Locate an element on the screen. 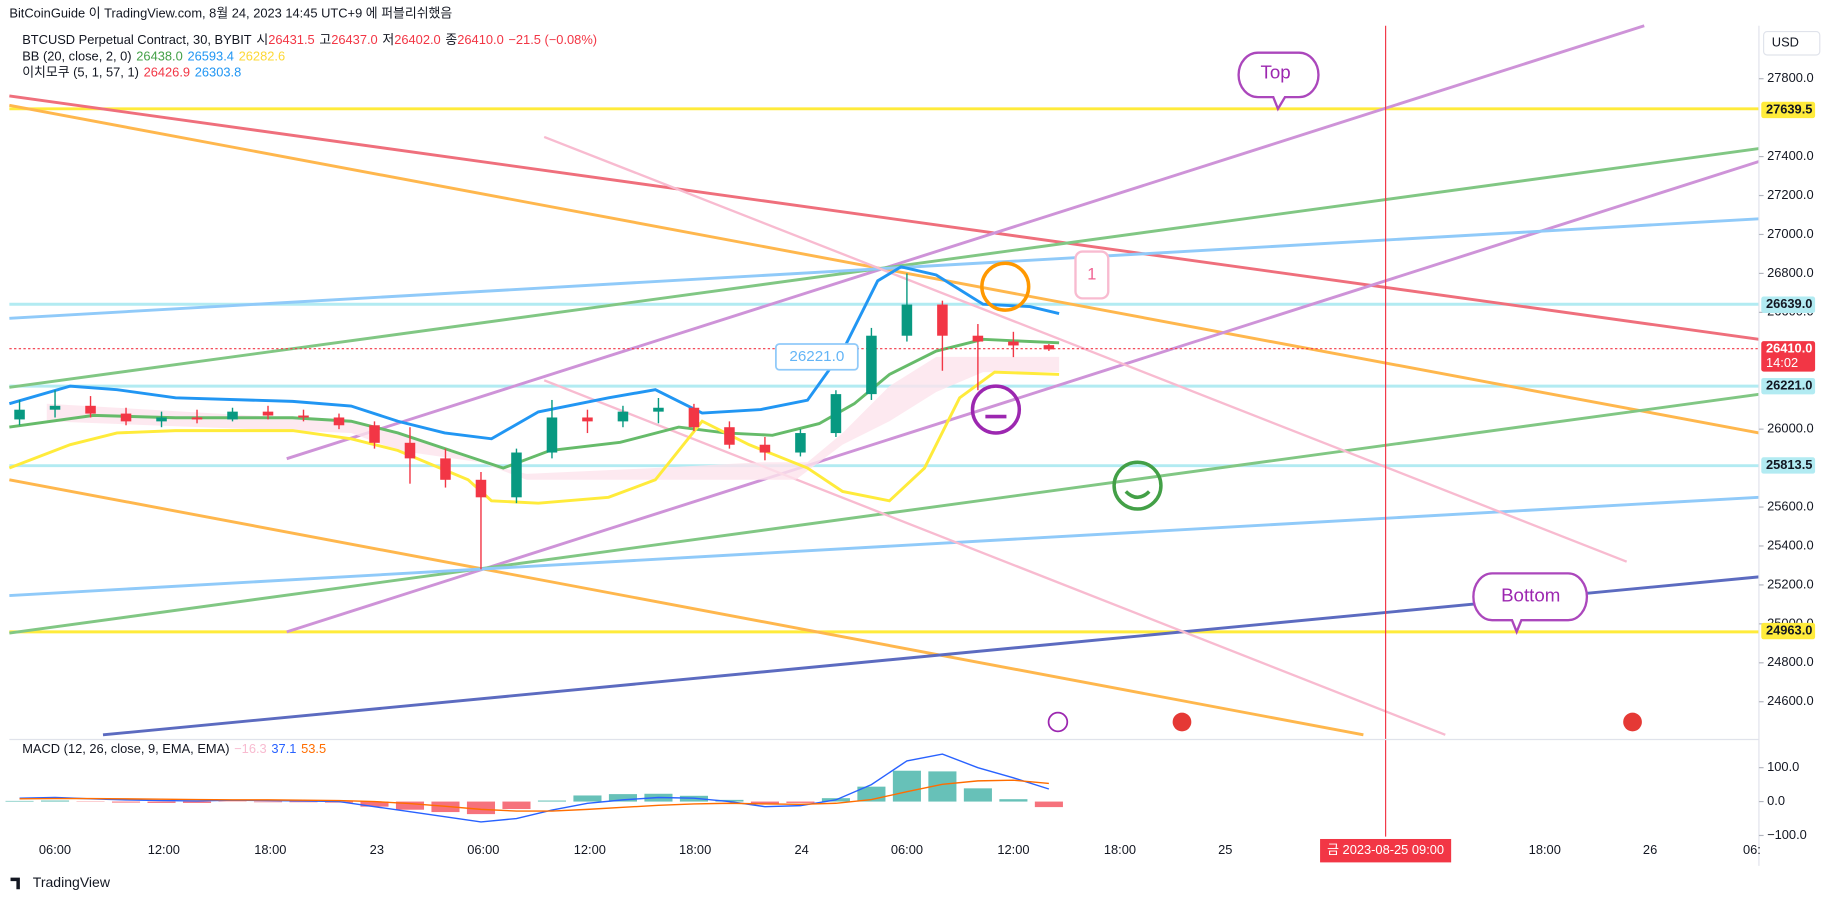 The image size is (1835, 906). crosshair-label: 금 2023-08-25 09:00 is located at coordinates (1385, 849).